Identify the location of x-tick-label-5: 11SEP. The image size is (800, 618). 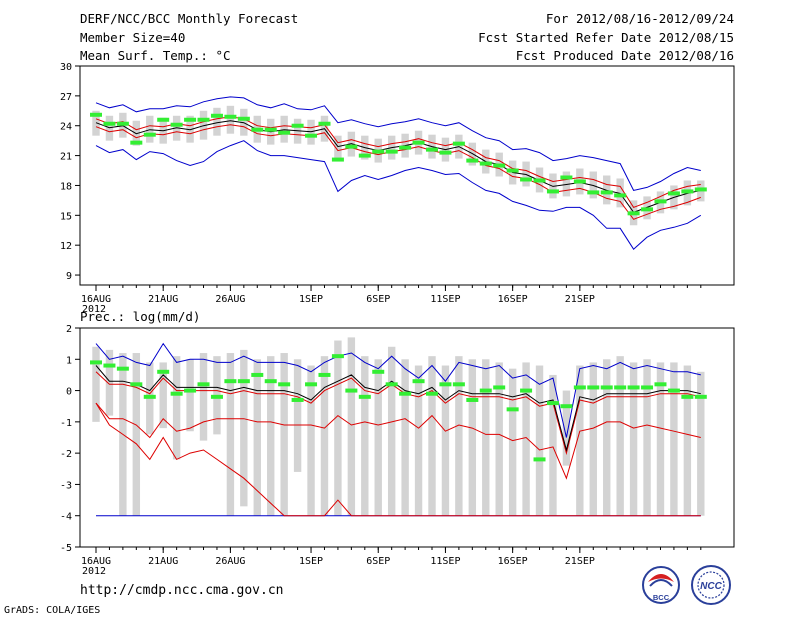
(445, 561).